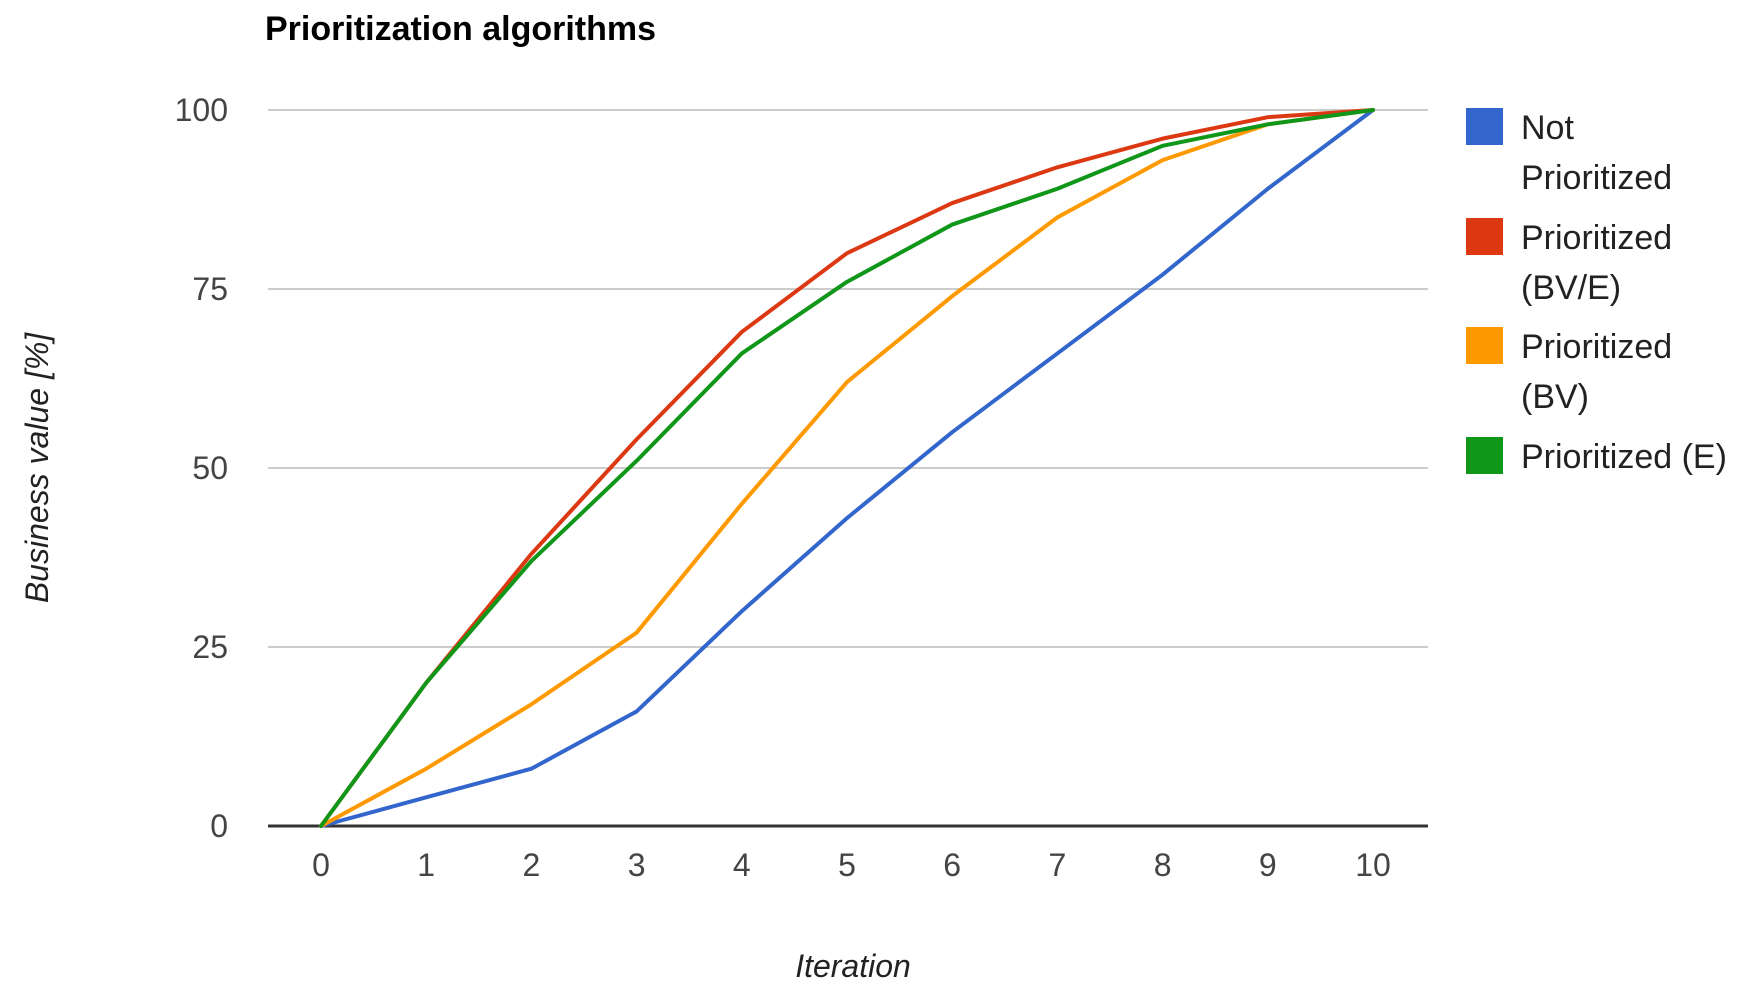  Describe the element at coordinates (219, 826) in the screenshot. I see `y-tick-label: 0` at that location.